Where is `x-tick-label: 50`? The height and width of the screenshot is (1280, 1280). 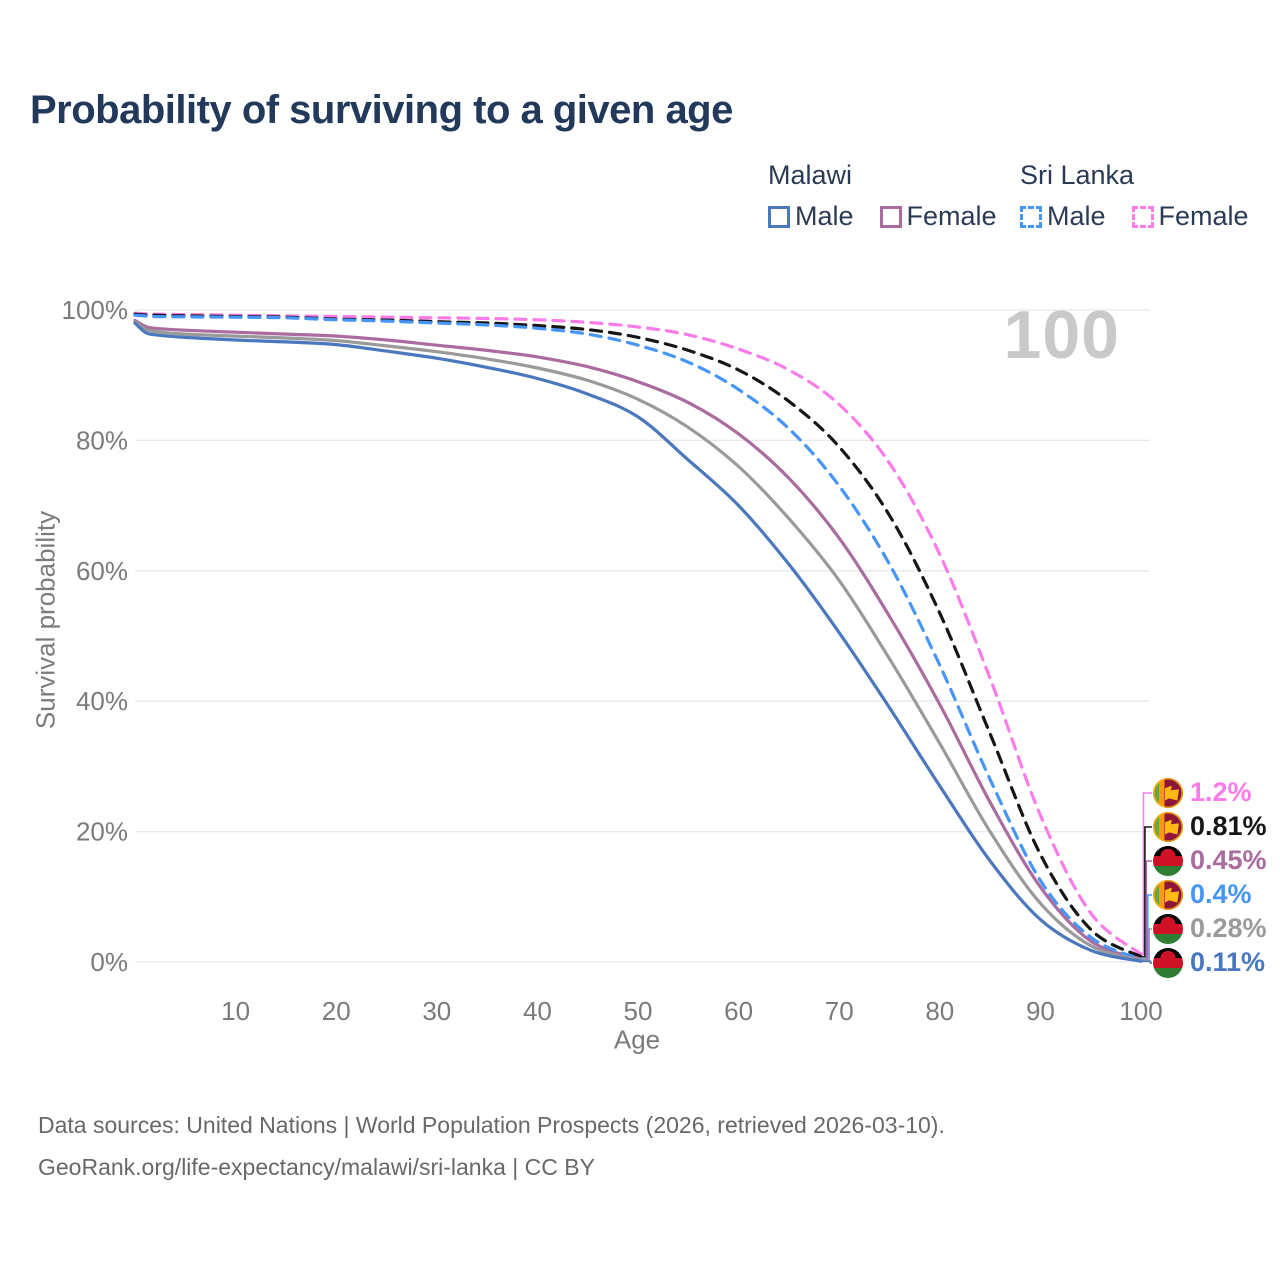
x-tick-label: 50 is located at coordinates (638, 1011).